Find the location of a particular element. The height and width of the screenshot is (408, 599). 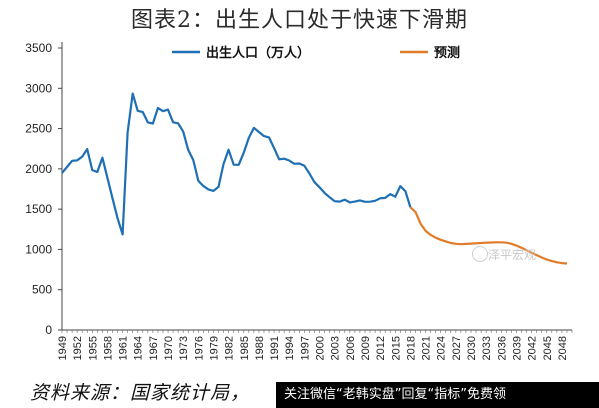

watermark-icon is located at coordinates (480, 254).